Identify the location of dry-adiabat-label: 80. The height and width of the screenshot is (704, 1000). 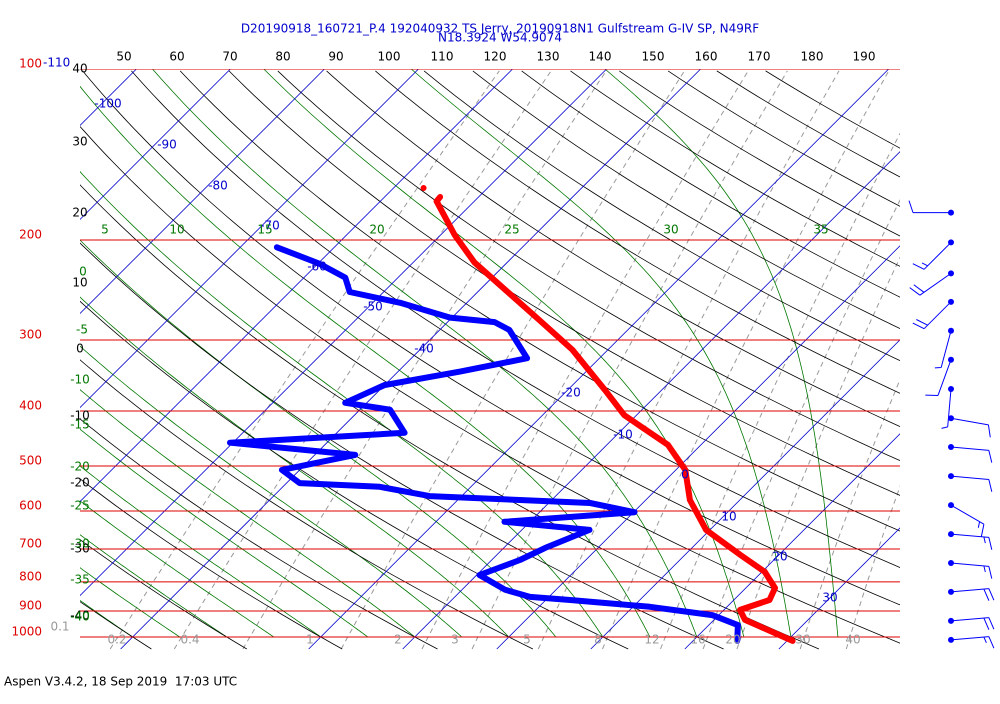
(282, 57).